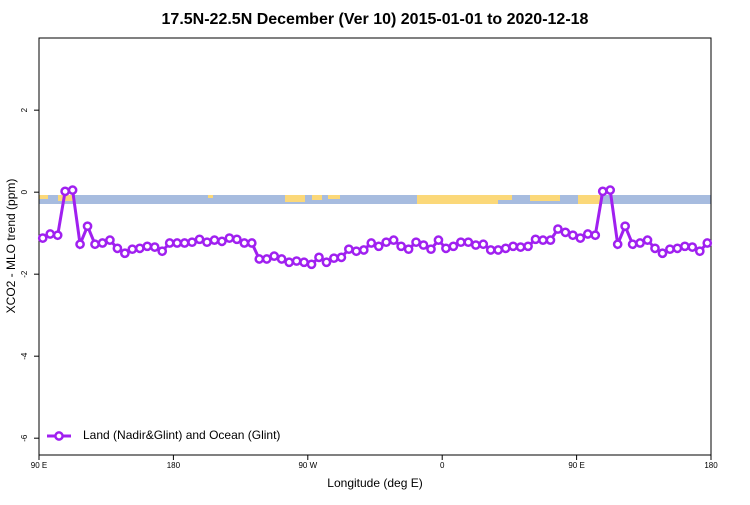 The image size is (750, 505). Describe the element at coordinates (375, 199) in the screenshot. I see `land-ocean-strip` at that location.